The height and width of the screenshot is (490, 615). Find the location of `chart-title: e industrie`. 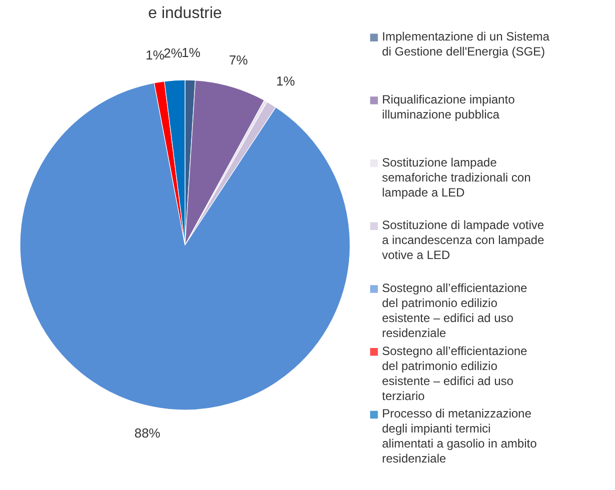

chart-title: e industrie is located at coordinates (185, 13).